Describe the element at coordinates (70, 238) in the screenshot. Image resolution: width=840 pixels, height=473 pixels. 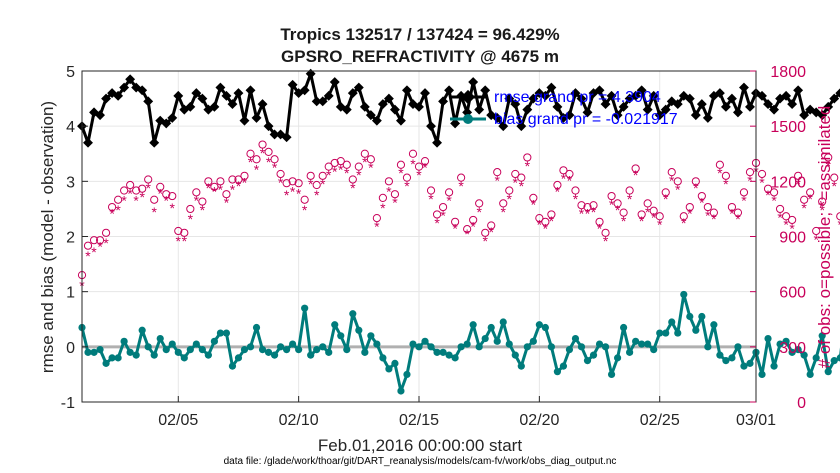
I see `y-tick-label: 2` at that location.